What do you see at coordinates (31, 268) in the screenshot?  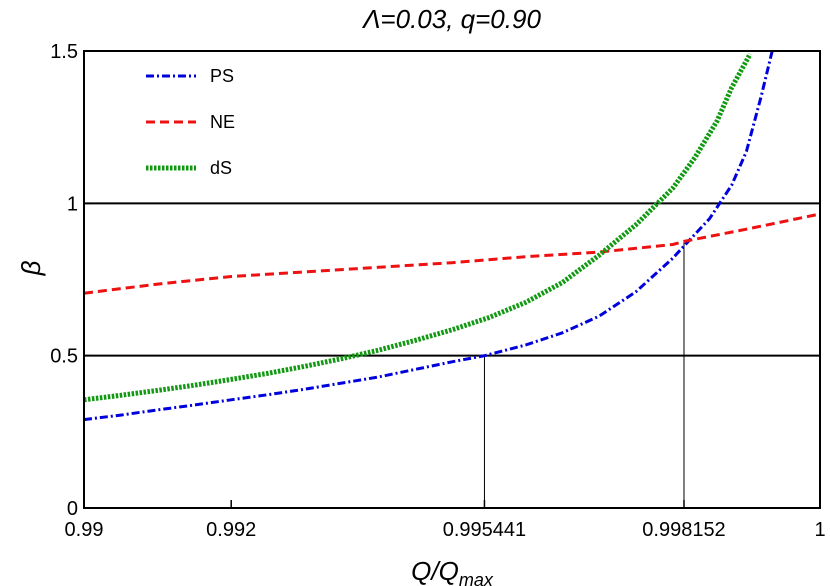 I see `y-axis-label: β` at bounding box center [31, 268].